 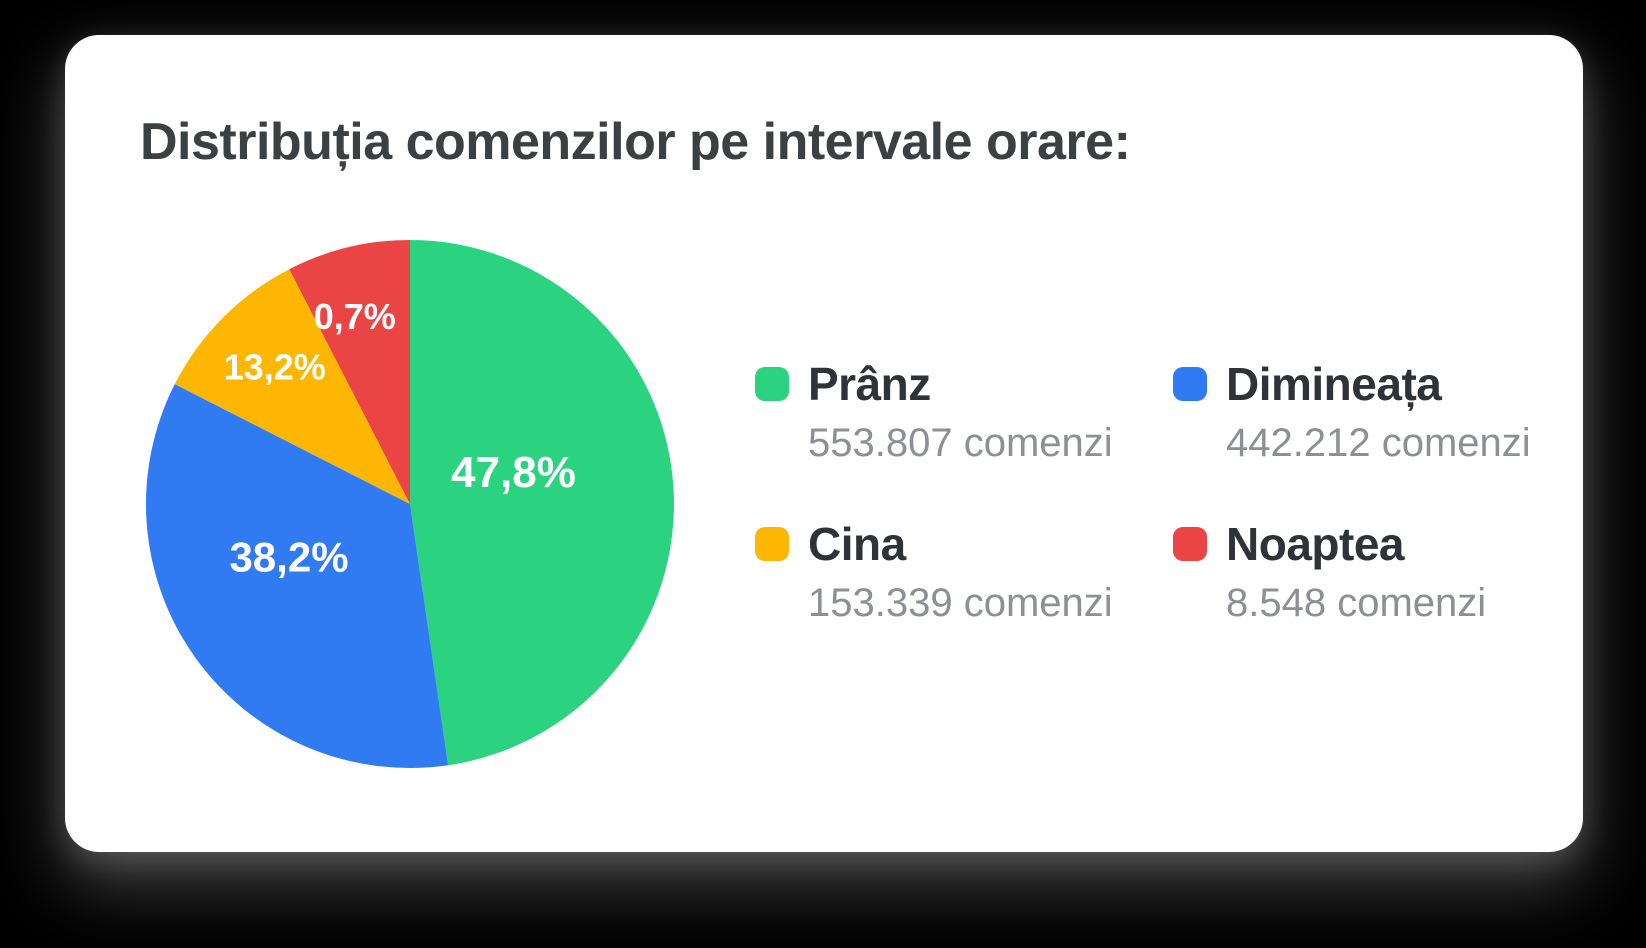 I want to click on legend-count-noaptea: 8.548 comenzi, so click(x=1356, y=602).